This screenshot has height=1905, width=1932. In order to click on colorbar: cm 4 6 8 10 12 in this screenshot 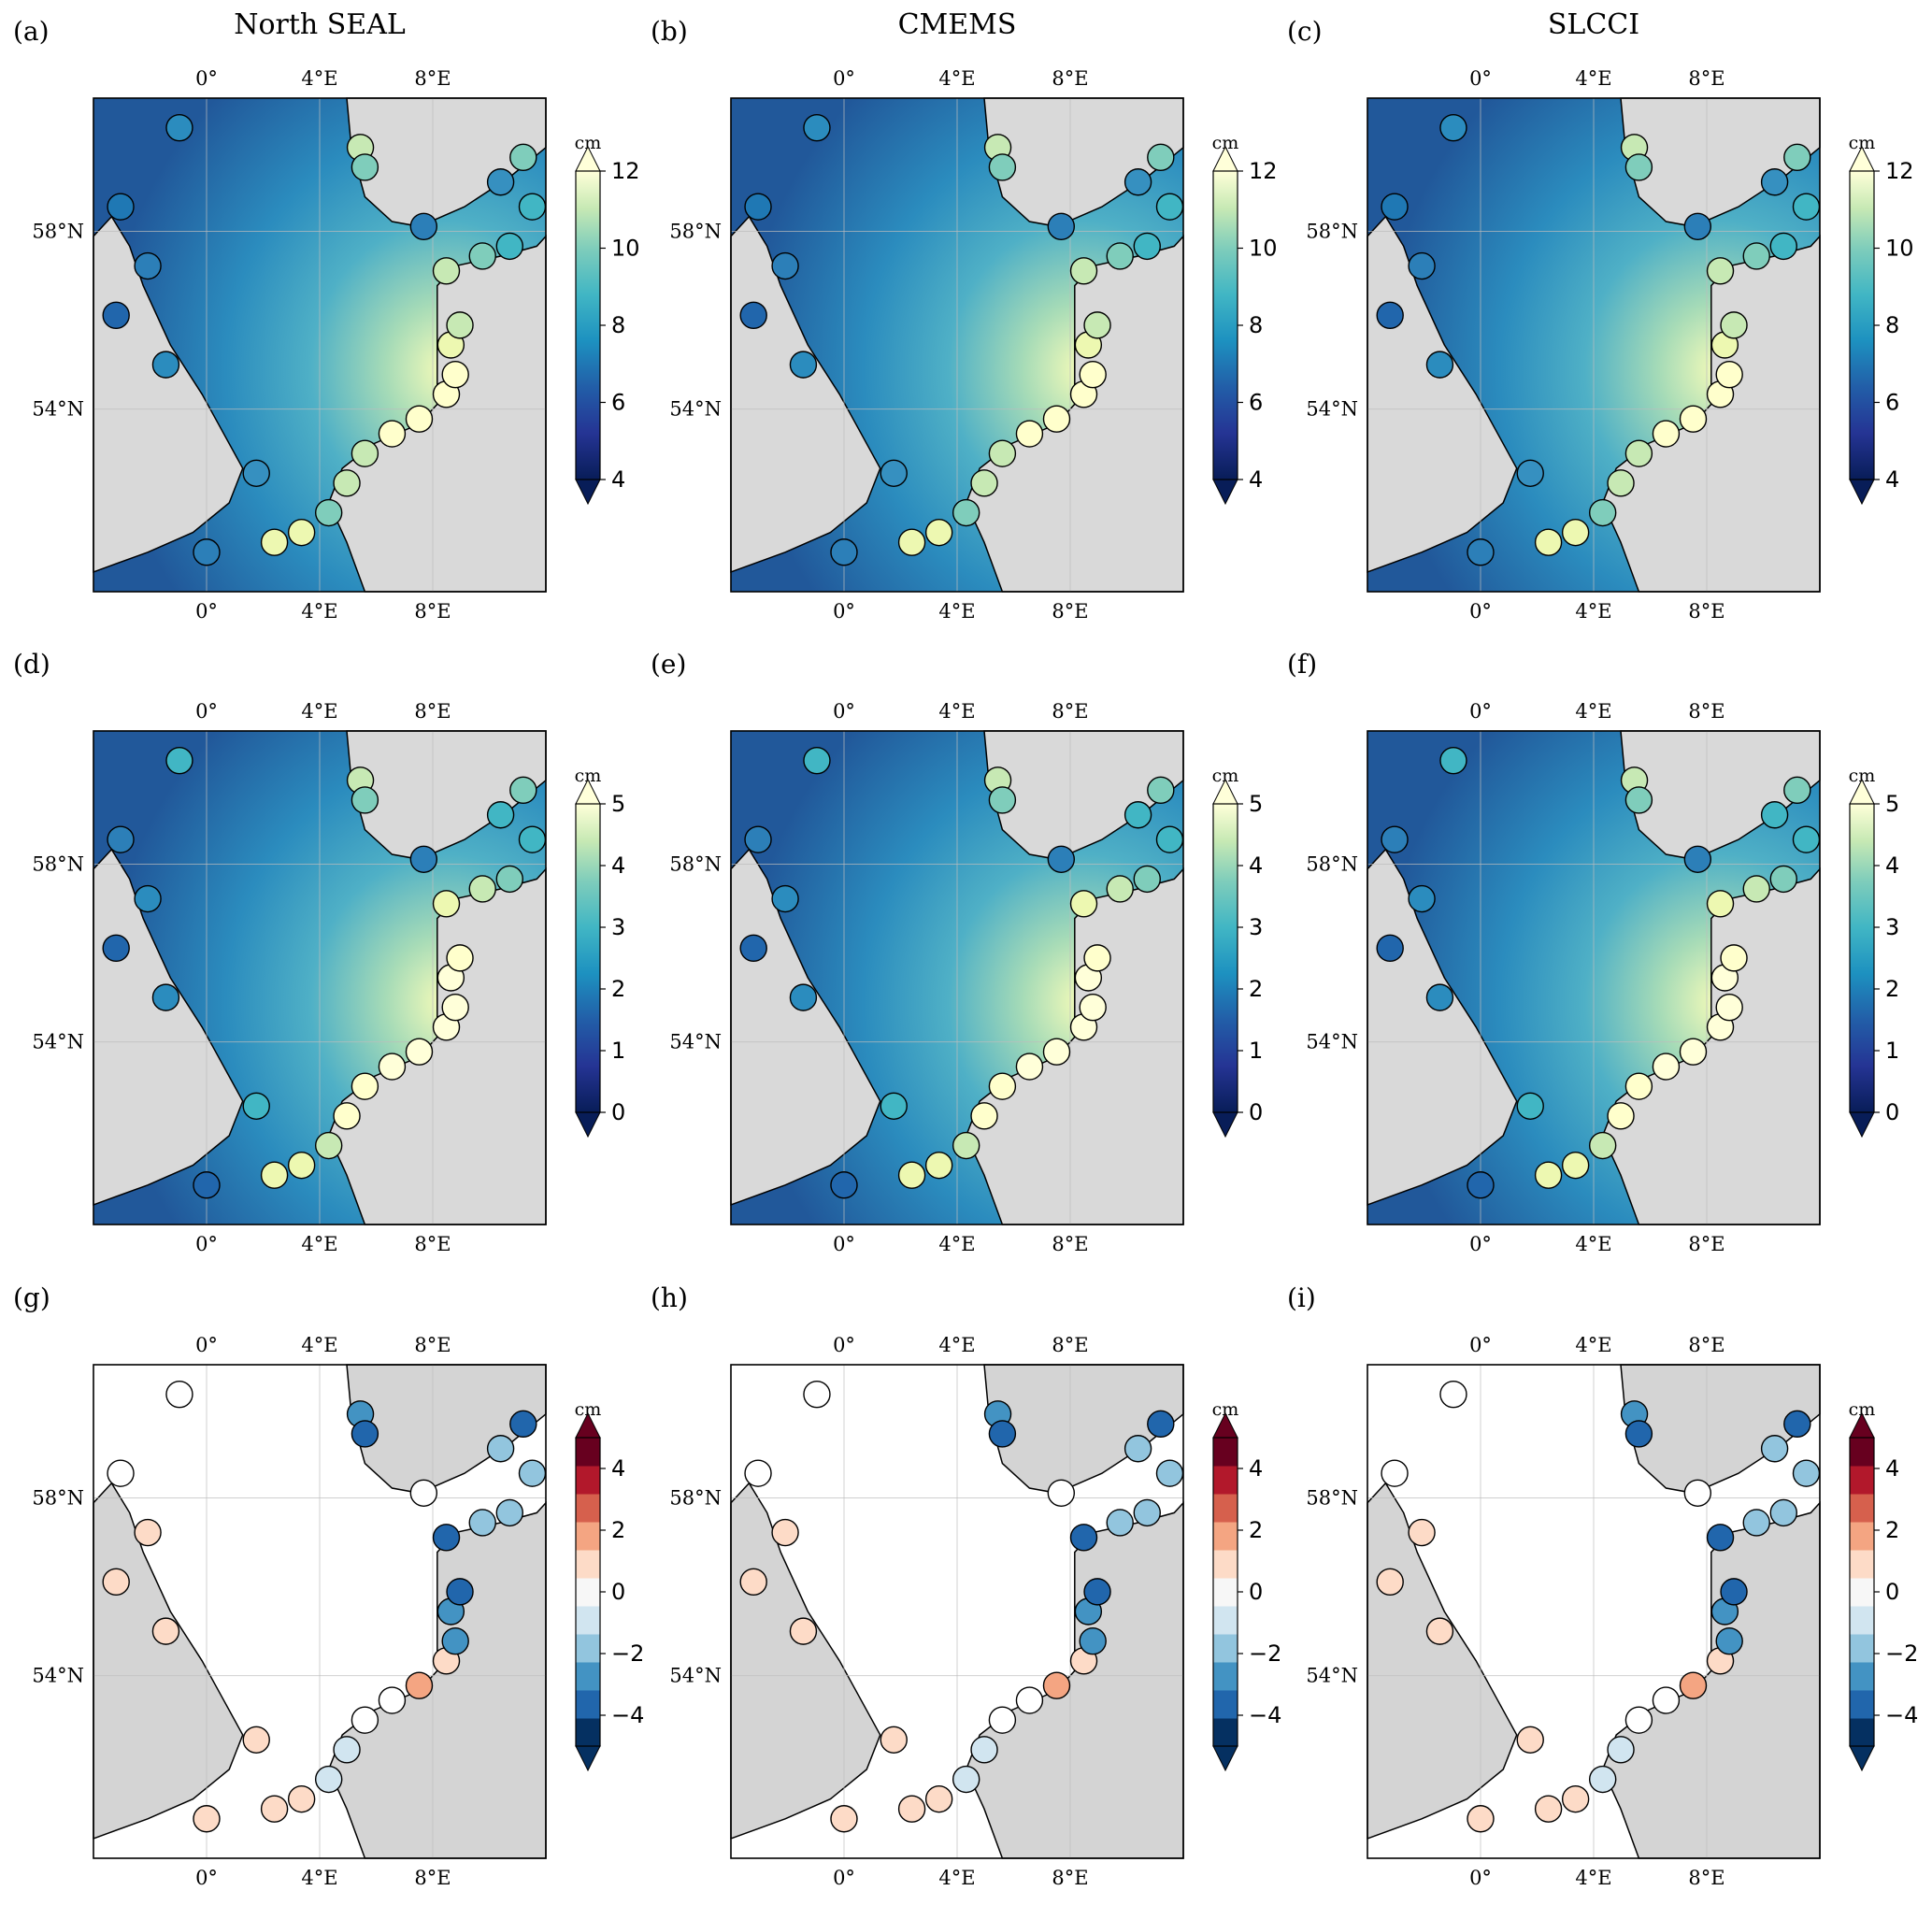, I will do `click(607, 319)`.